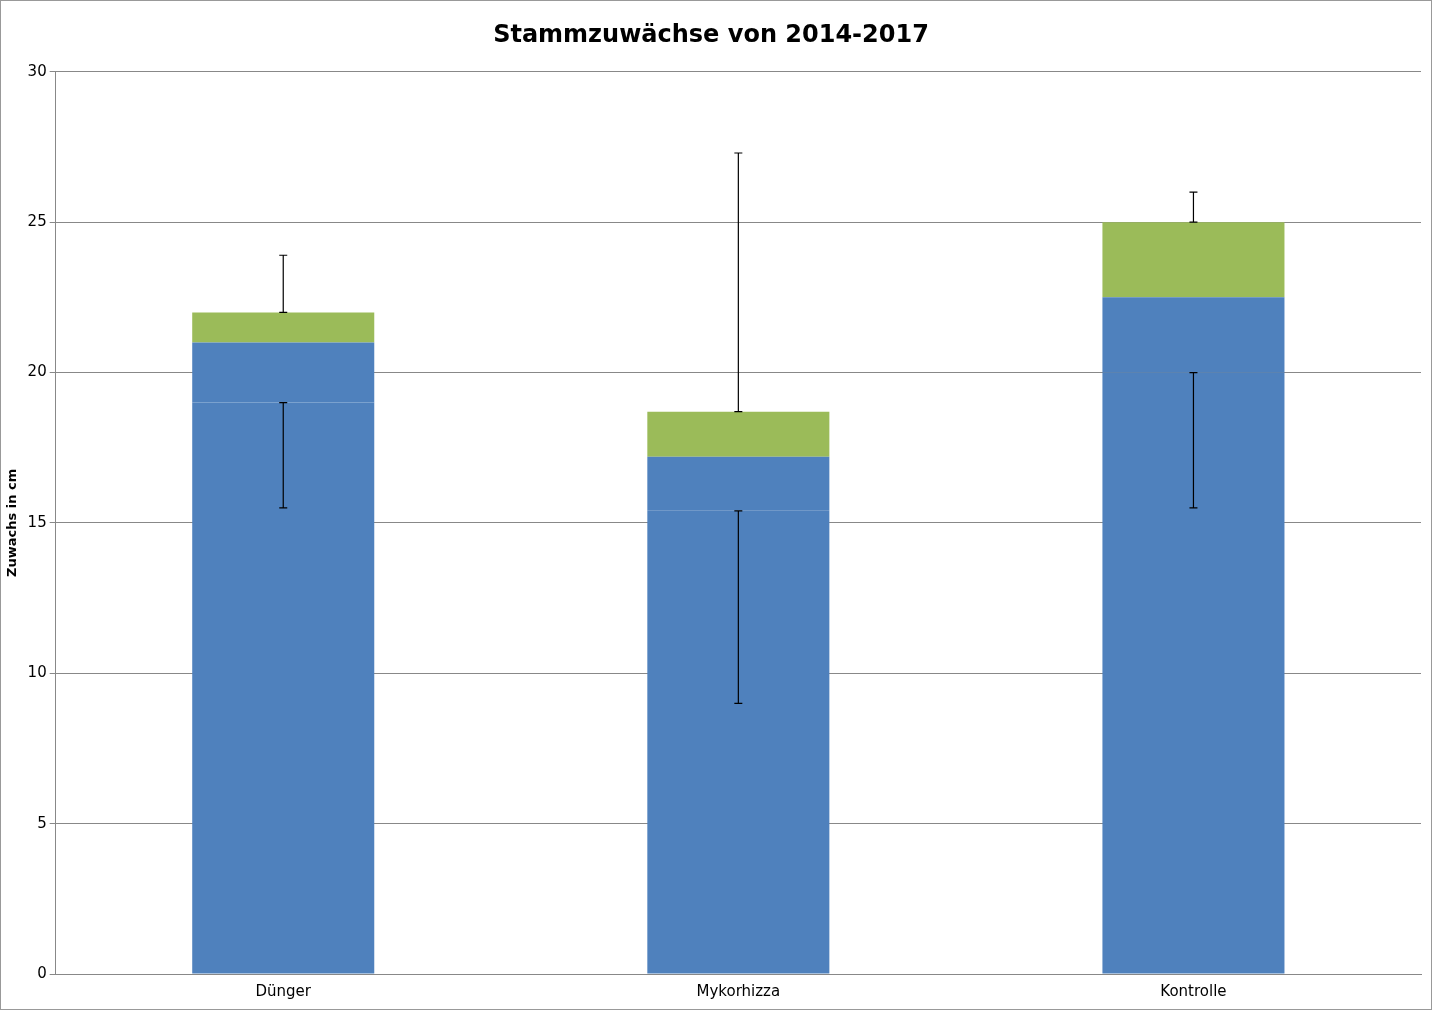 The width and height of the screenshot is (1432, 1010). I want to click on y-axis-title: Zuwachs in cm, so click(12, 522).